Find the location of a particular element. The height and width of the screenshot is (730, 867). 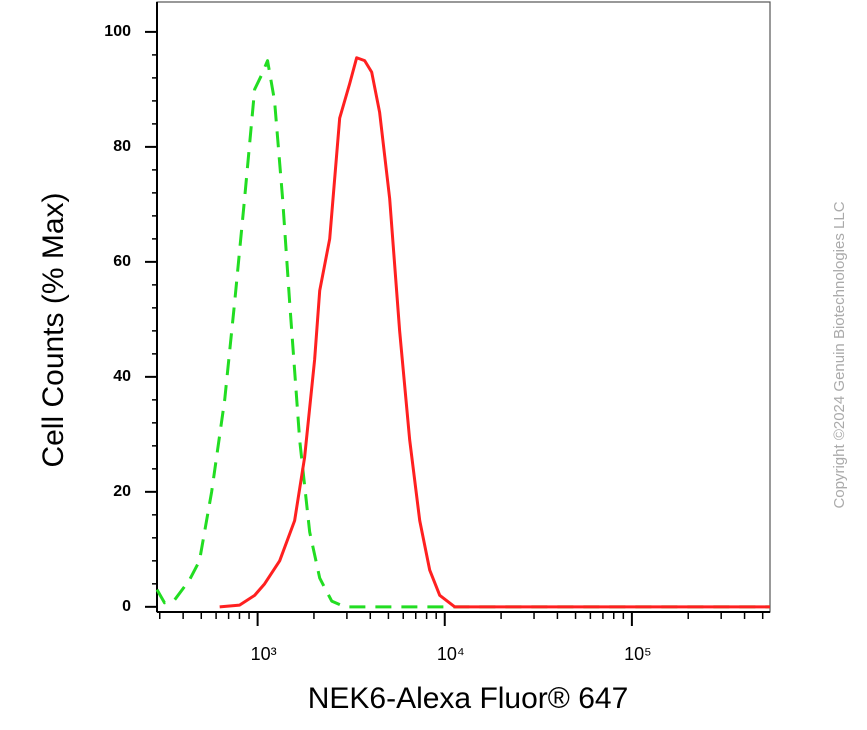

x-axis-title: NEK6-Alexa Fluor® 647 is located at coordinates (468, 698).